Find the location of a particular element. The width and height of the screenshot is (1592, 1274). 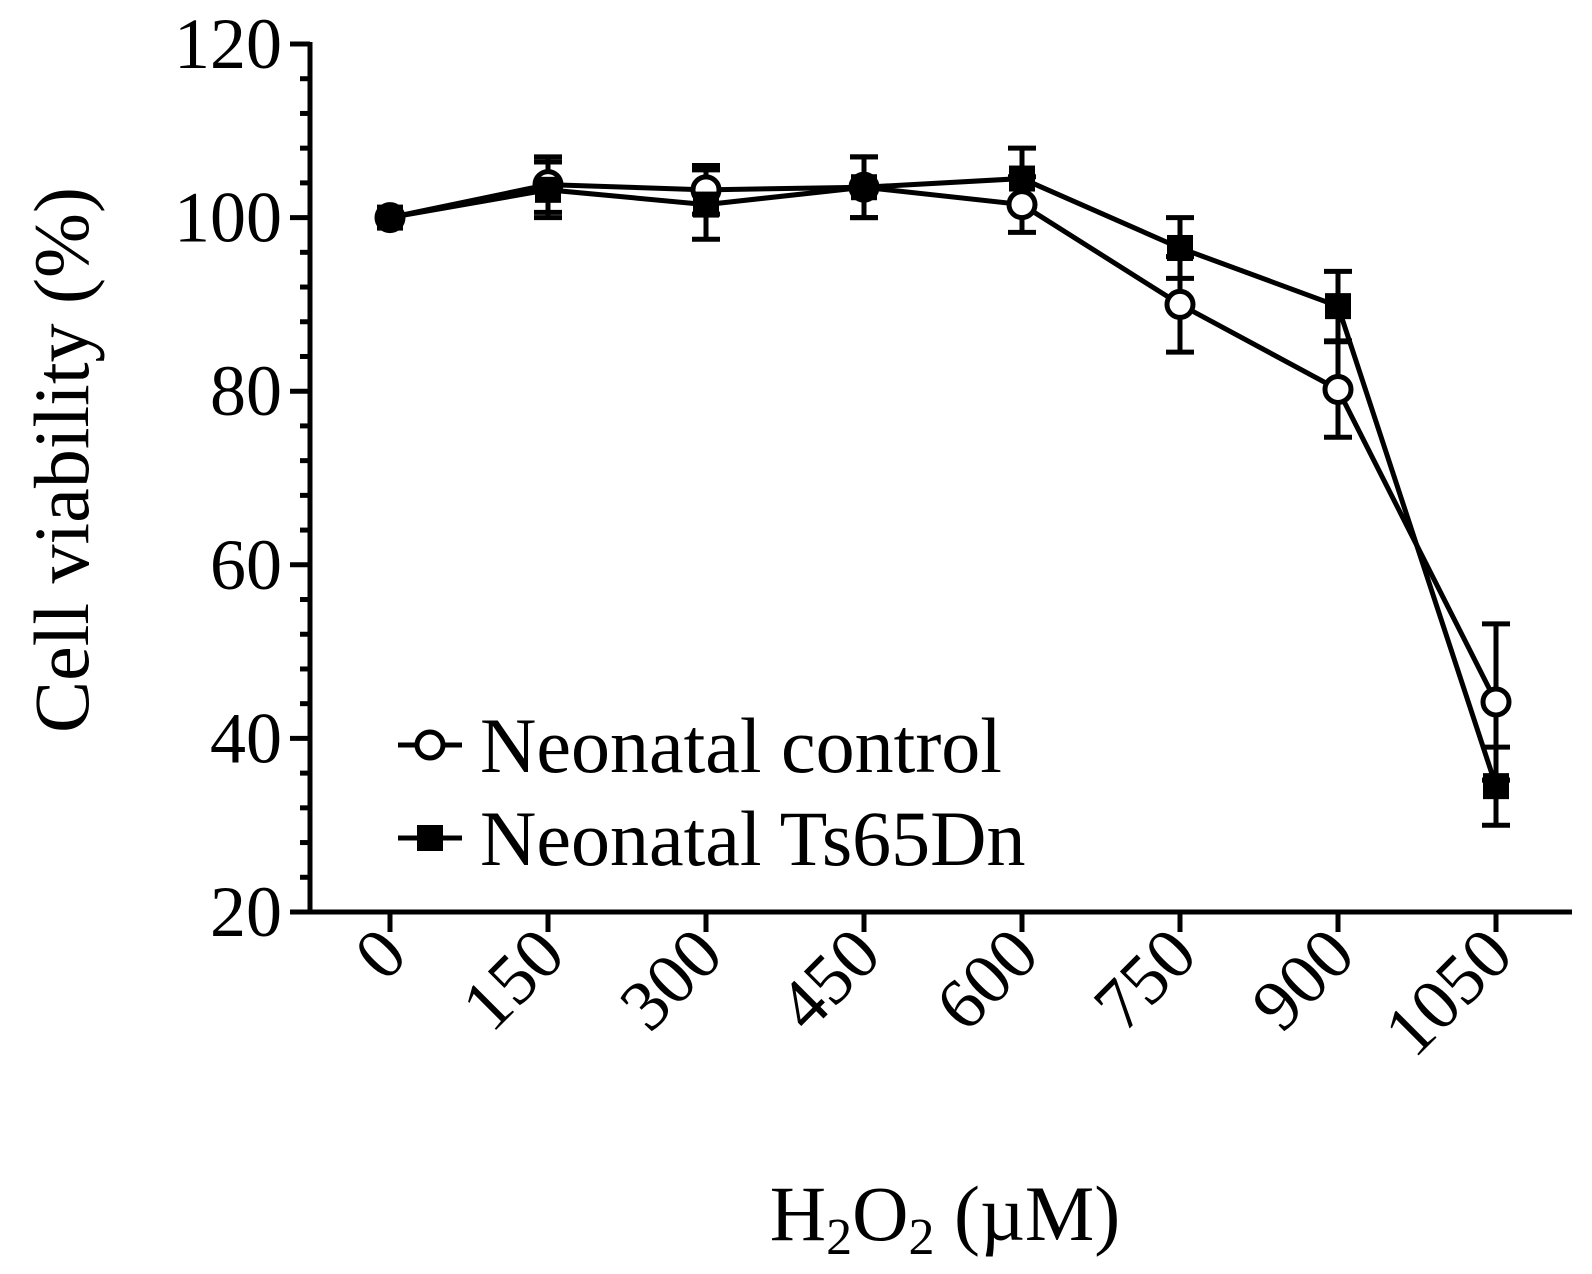

x-tick-label: 900 is located at coordinates (1302, 979).